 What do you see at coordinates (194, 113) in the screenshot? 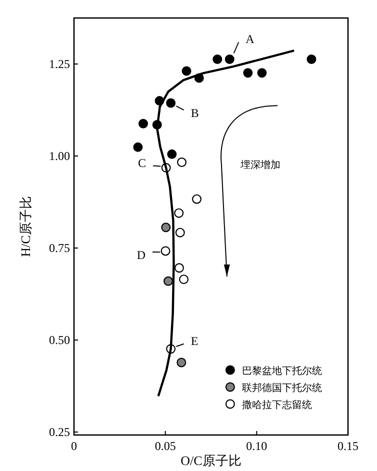
I see `annotation: B` at bounding box center [194, 113].